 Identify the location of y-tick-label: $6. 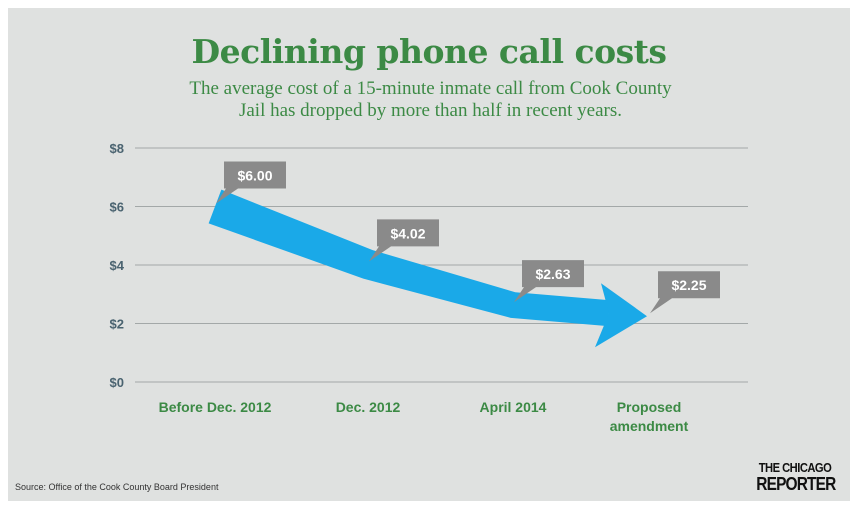
(117, 207).